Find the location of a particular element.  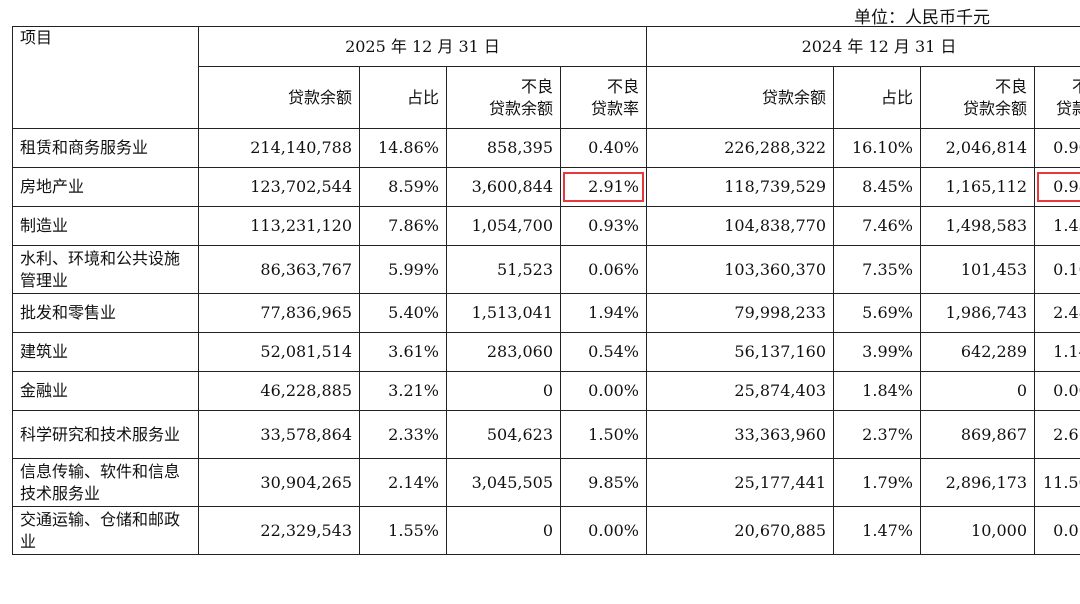

npl-rate-2024-highlighted: 0.98% is located at coordinates (1057, 187).